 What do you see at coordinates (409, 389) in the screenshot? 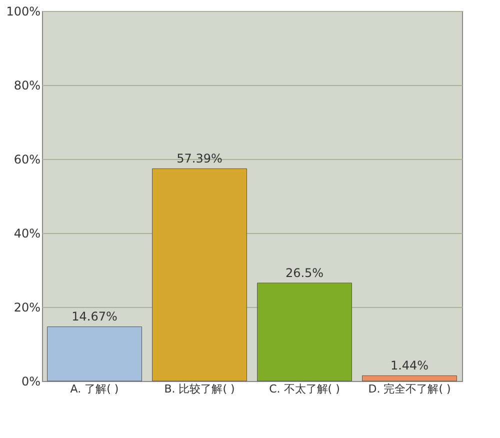
I see `x-tick-label: D. 完全不了解( )` at bounding box center [409, 389].